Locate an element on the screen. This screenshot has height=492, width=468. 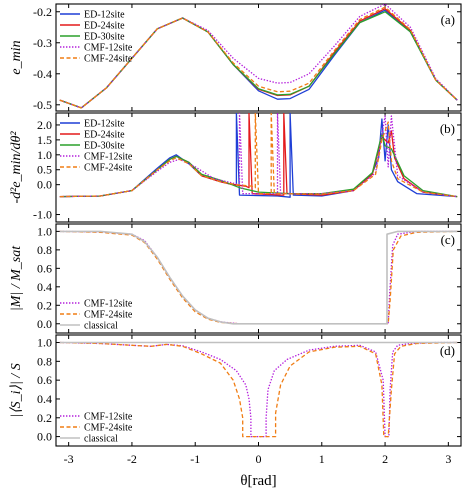
panel-label: (d) is located at coordinates (447, 350).